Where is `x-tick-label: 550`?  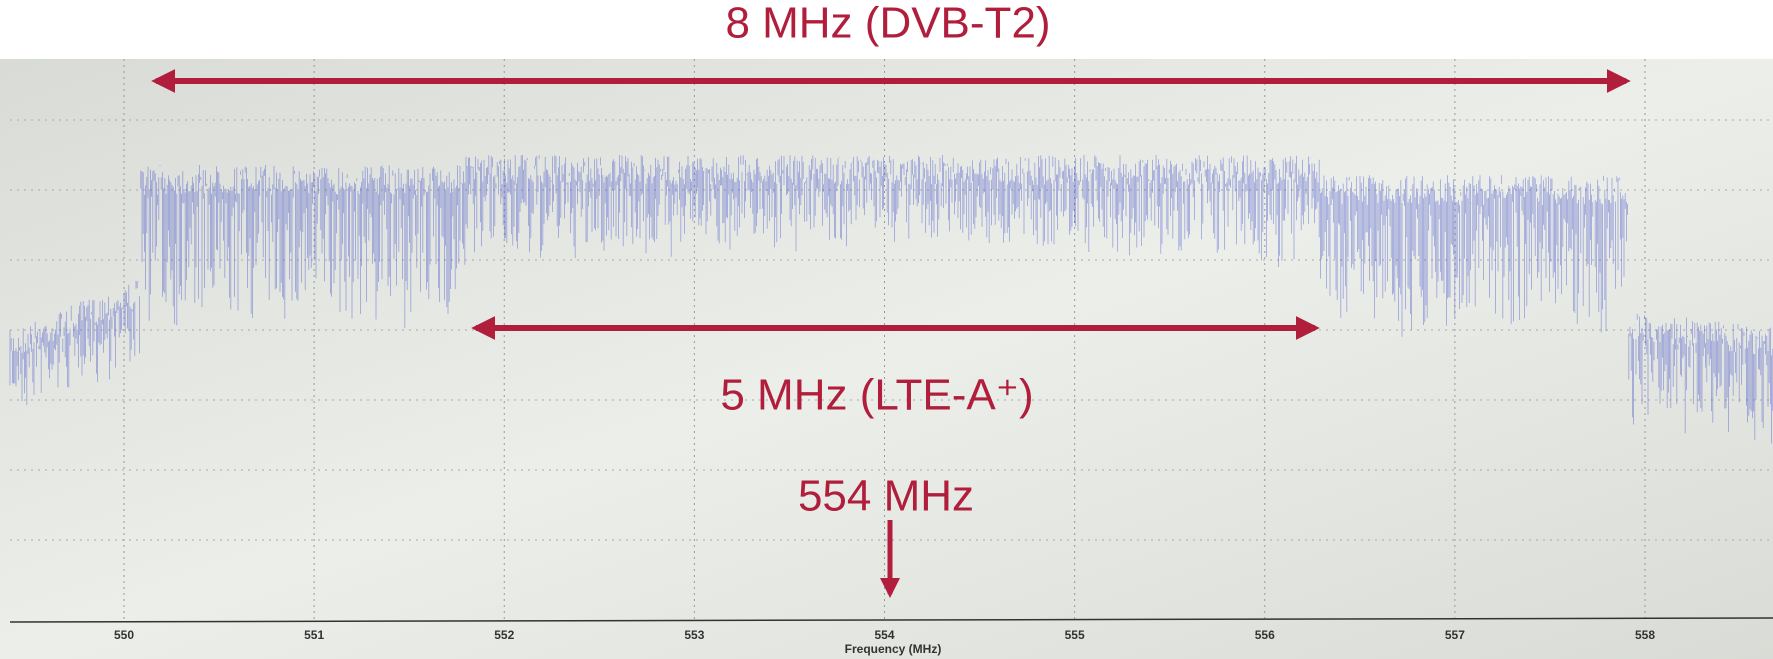 x-tick-label: 550 is located at coordinates (124, 635).